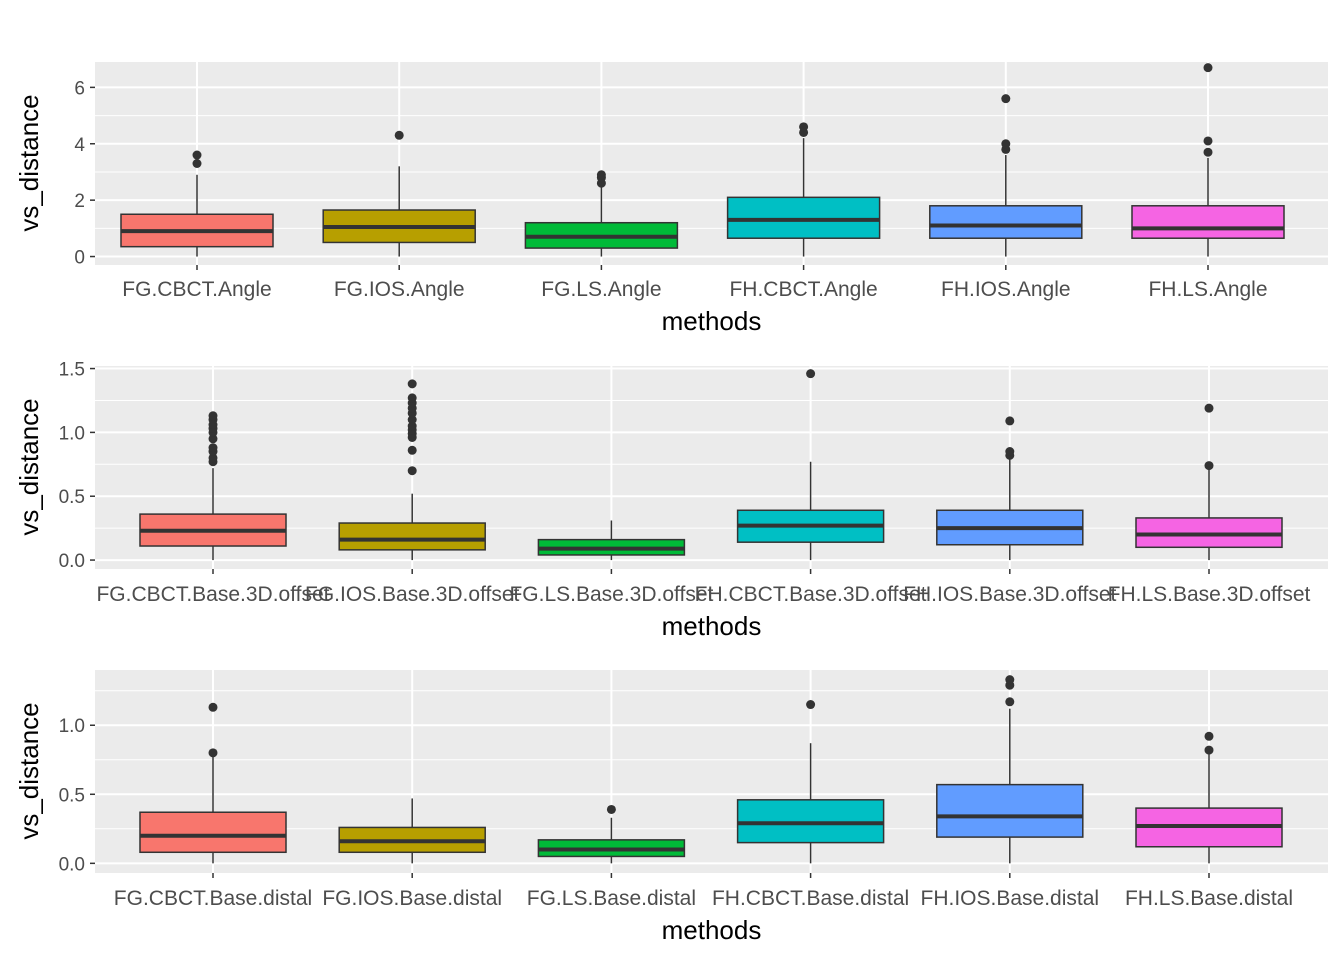 The image size is (1344, 960). Describe the element at coordinates (412, 594) in the screenshot. I see `x-tick-label: FG.IOS.Base.3D.offset` at that location.